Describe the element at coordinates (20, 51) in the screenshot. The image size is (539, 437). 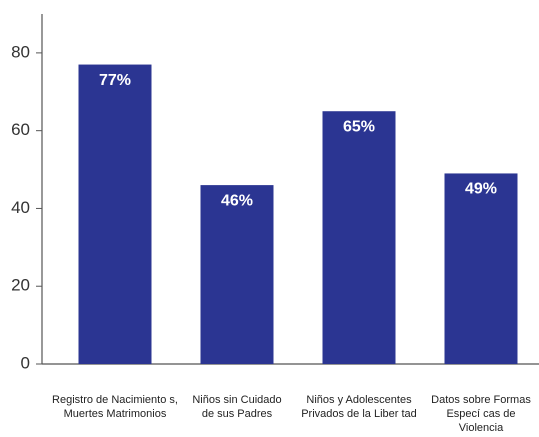
I see `y-tick-label: 80` at that location.